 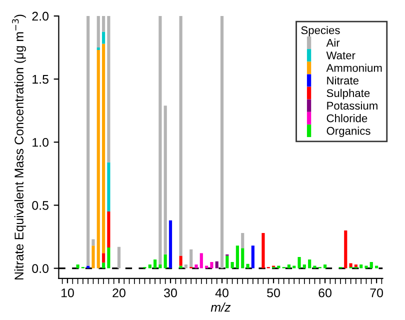 I want to click on legend-label: Ammonium, so click(x=354, y=68).